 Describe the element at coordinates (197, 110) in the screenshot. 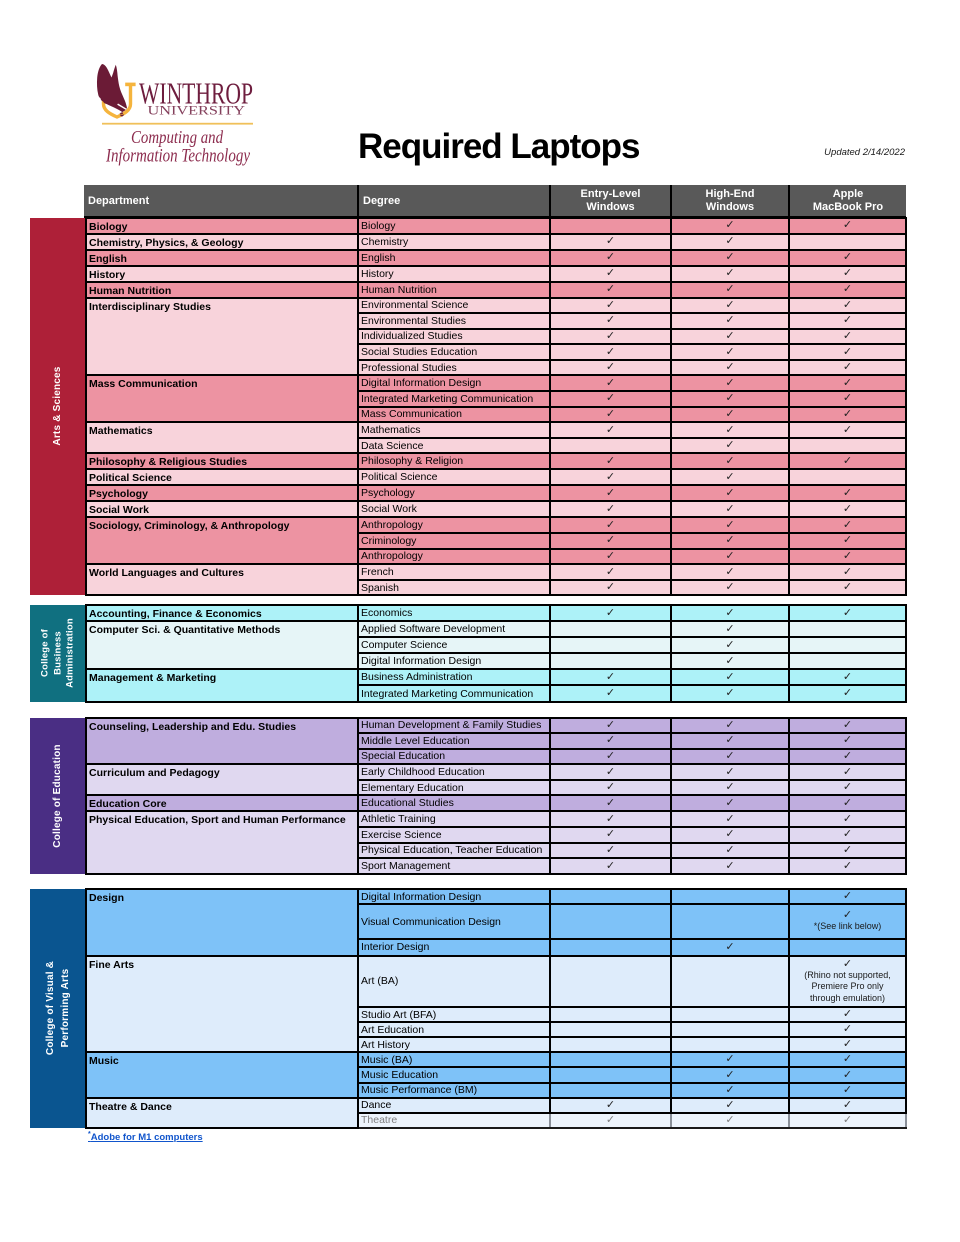

I see `svg-text: UNIVERSITY` at that location.